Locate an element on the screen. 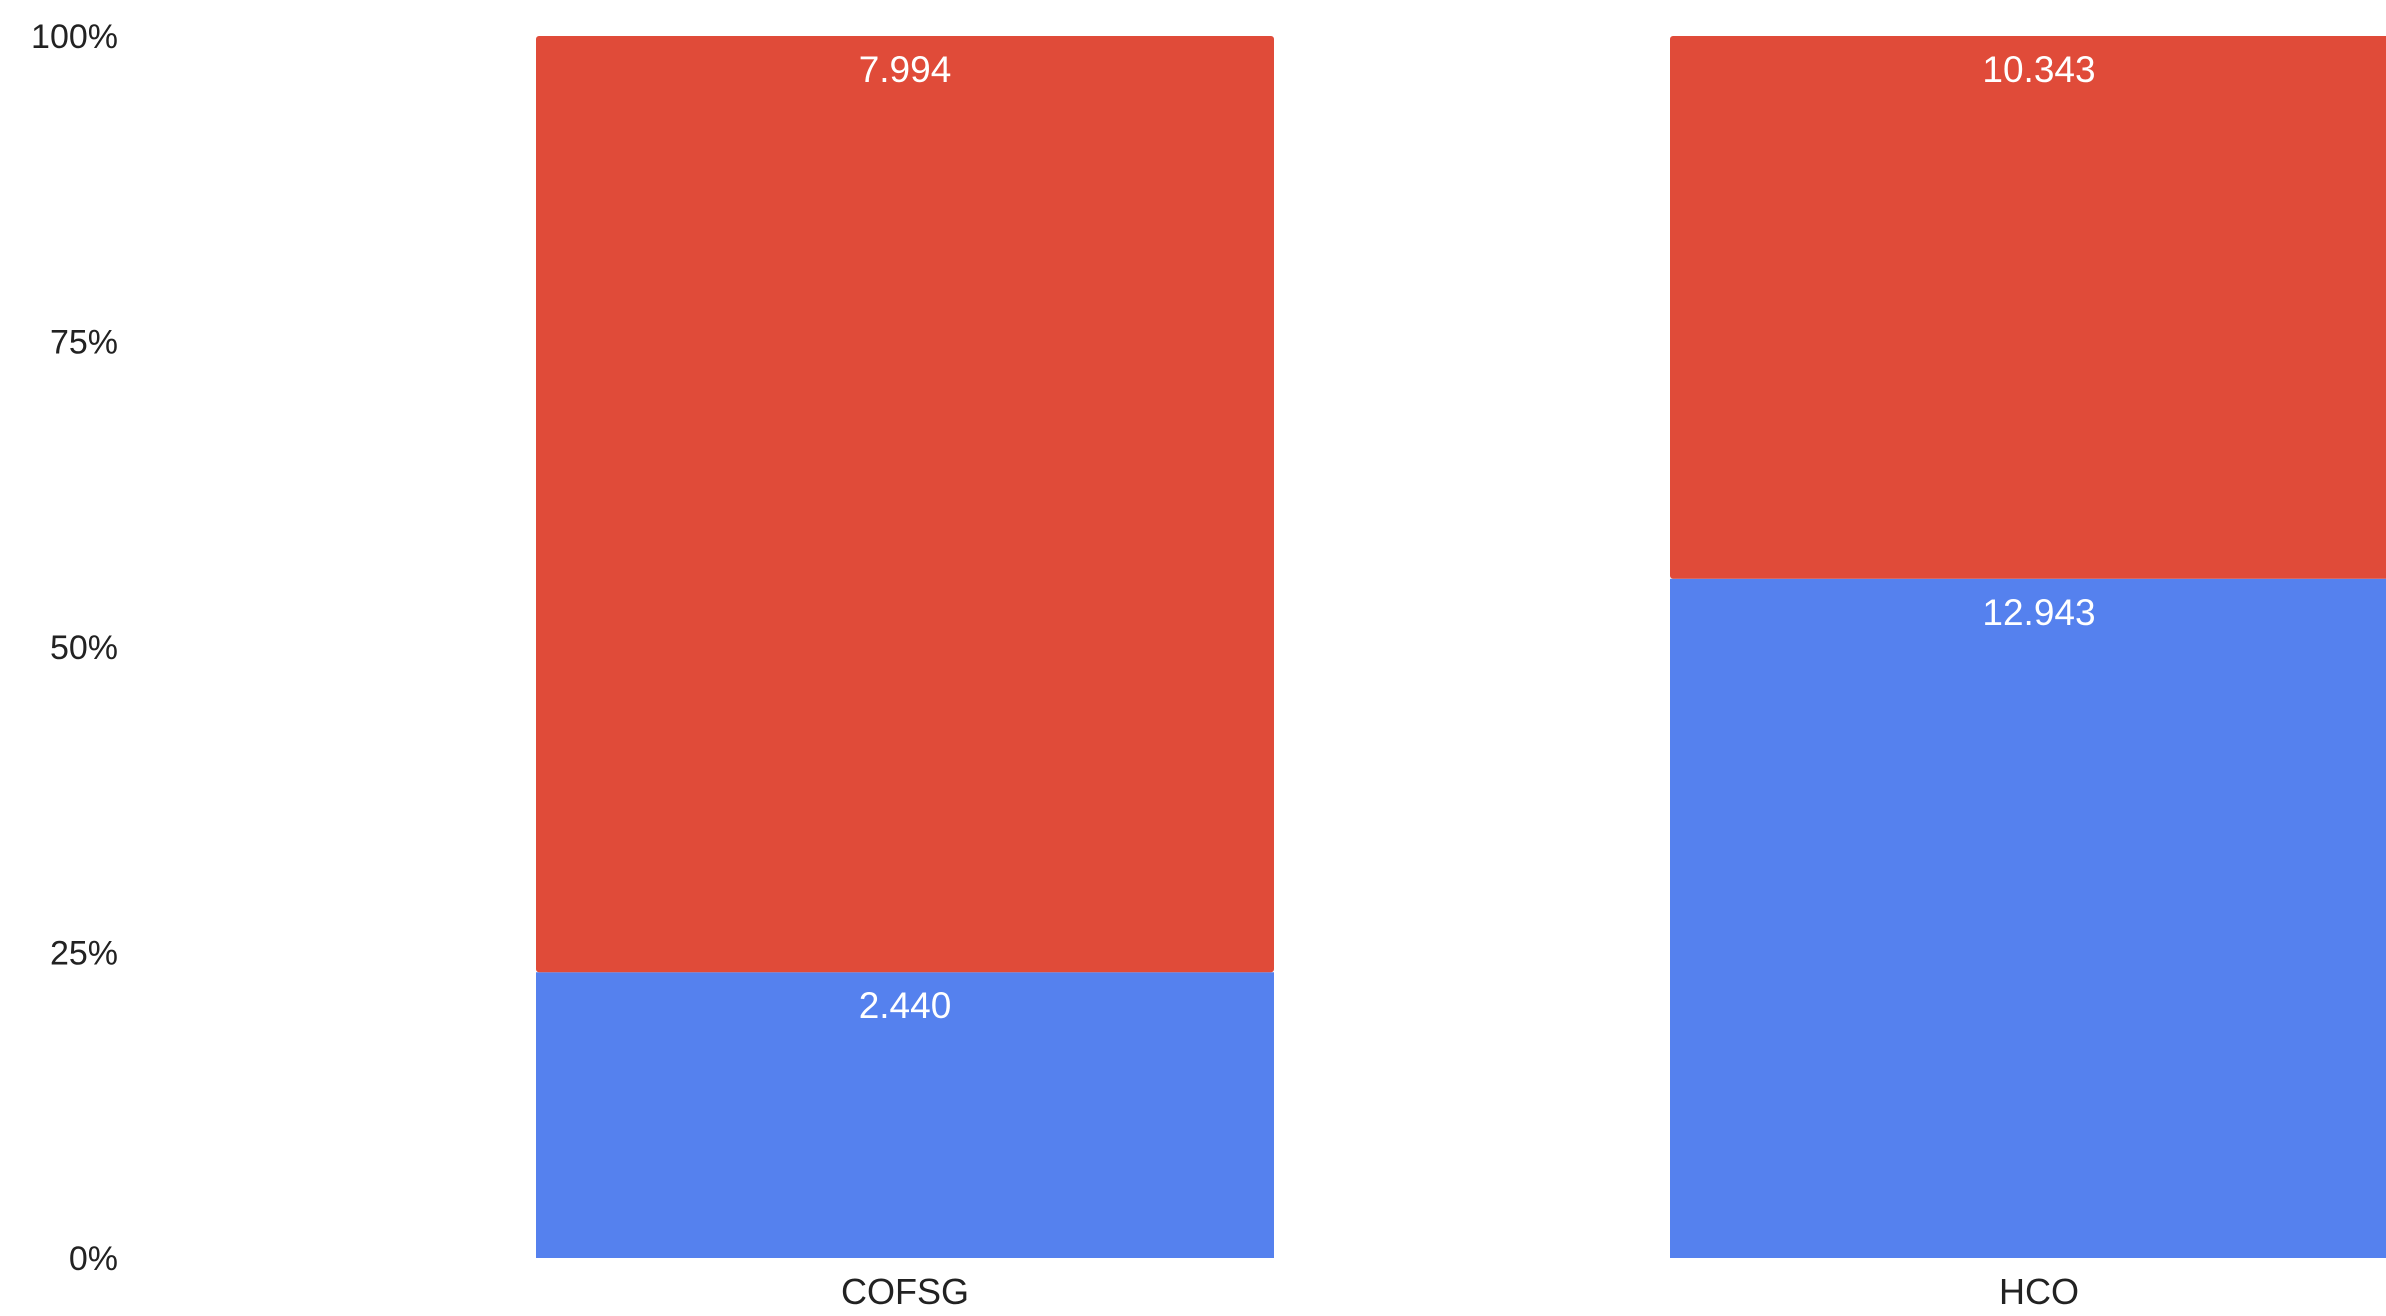 This screenshot has width=2386, height=1316. bar-data-label: 2.440 is located at coordinates (905, 1005).